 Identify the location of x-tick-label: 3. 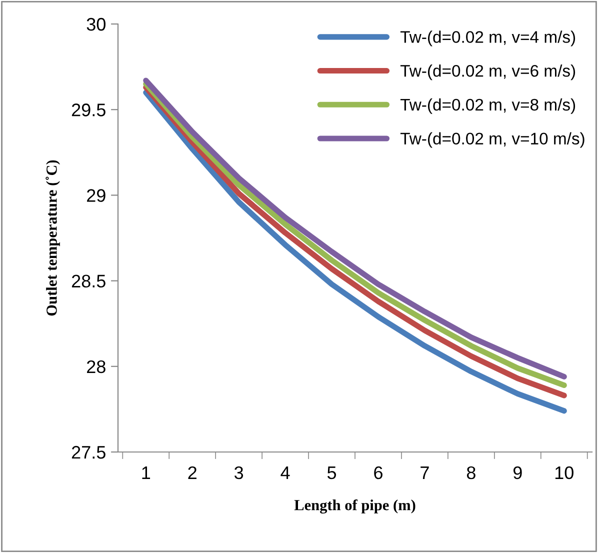
(239, 473).